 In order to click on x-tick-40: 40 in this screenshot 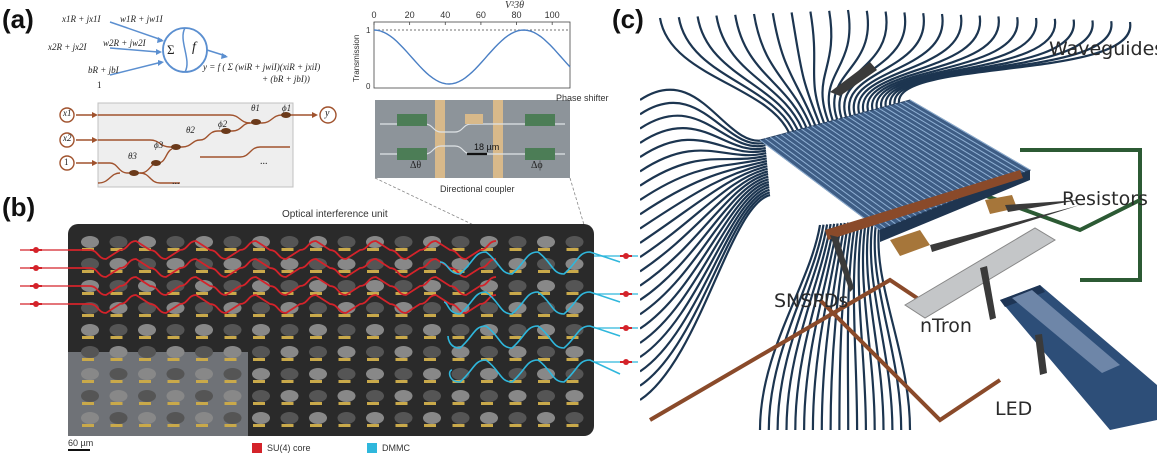, I will do `click(445, 15)`.